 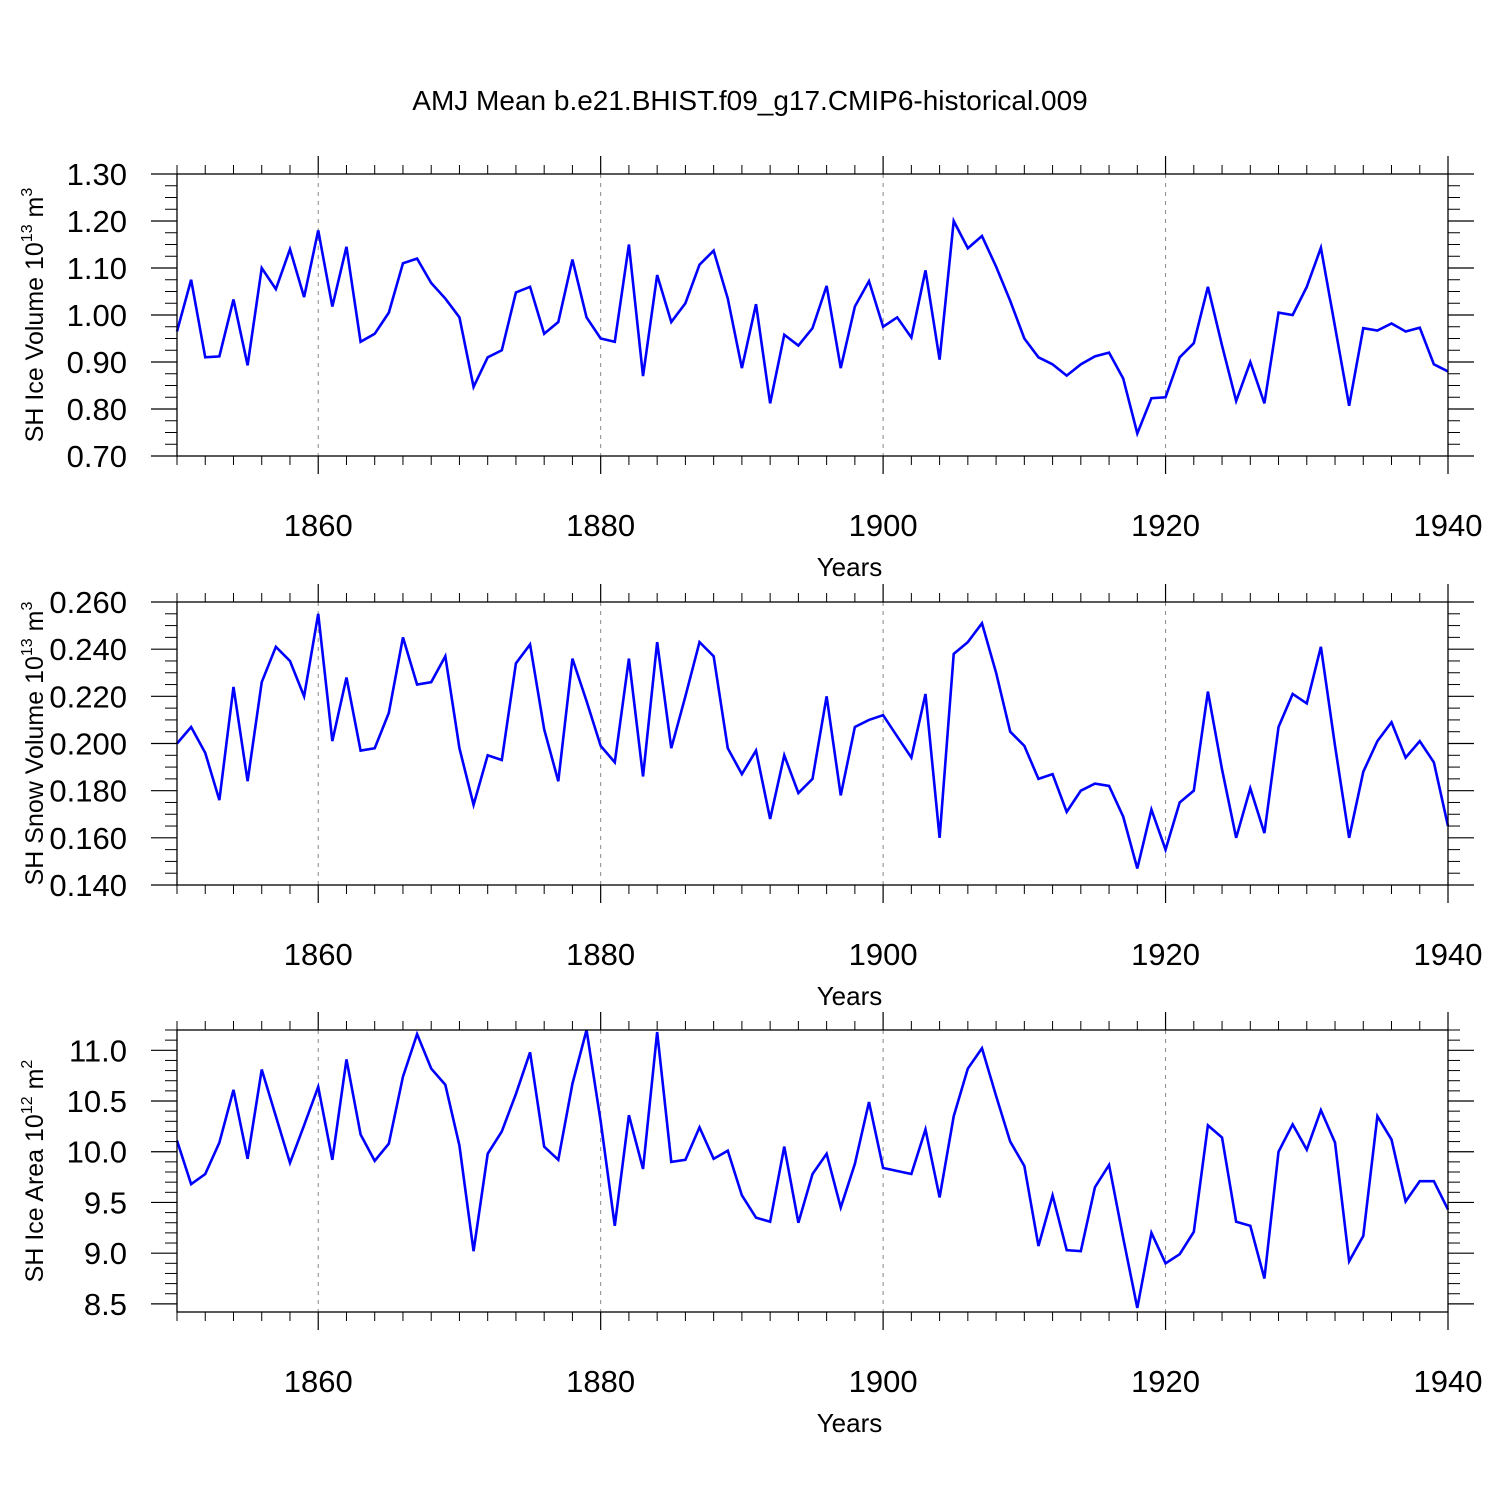 What do you see at coordinates (1165, 1381) in the screenshot?
I see `chart-2-x-tick-label: 1920` at bounding box center [1165, 1381].